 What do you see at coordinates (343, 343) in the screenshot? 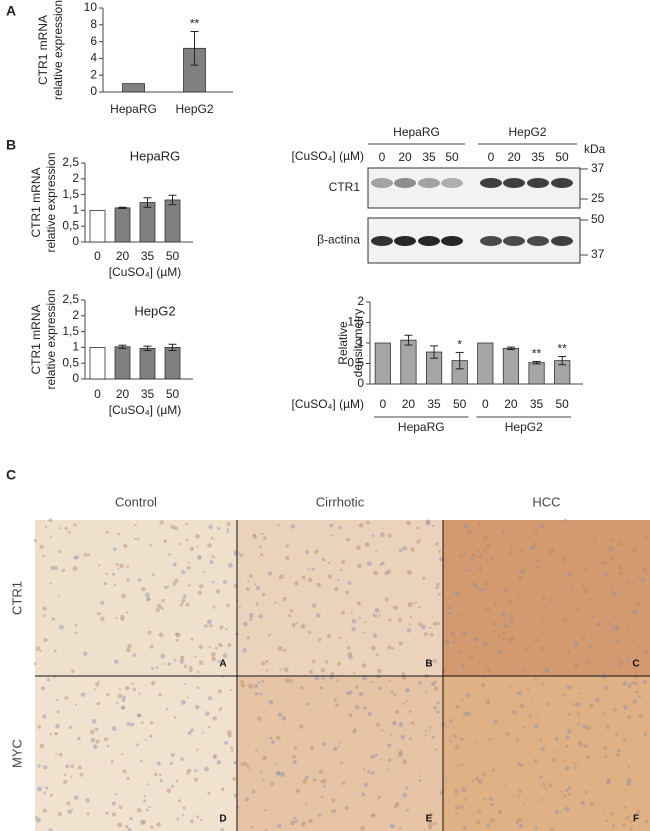
I see `y-axis-label: Relative` at bounding box center [343, 343].